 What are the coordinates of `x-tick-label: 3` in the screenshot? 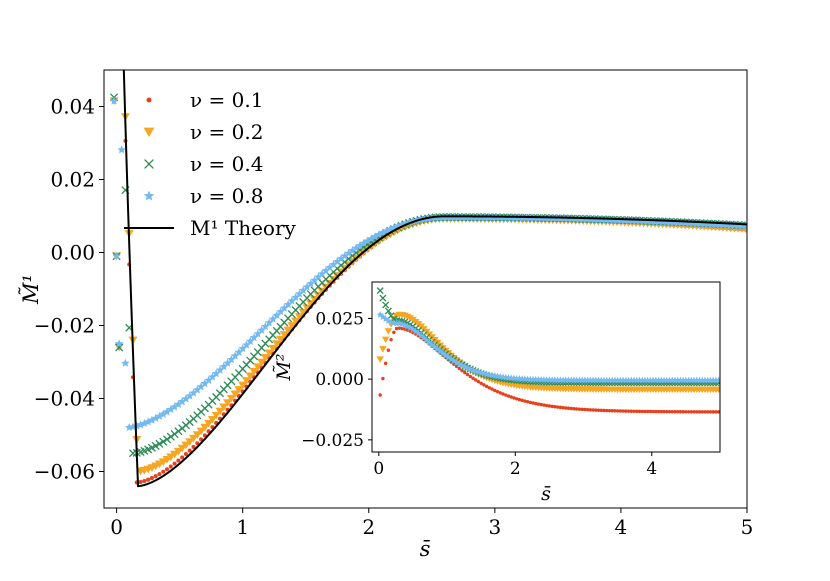 It's located at (494, 527).